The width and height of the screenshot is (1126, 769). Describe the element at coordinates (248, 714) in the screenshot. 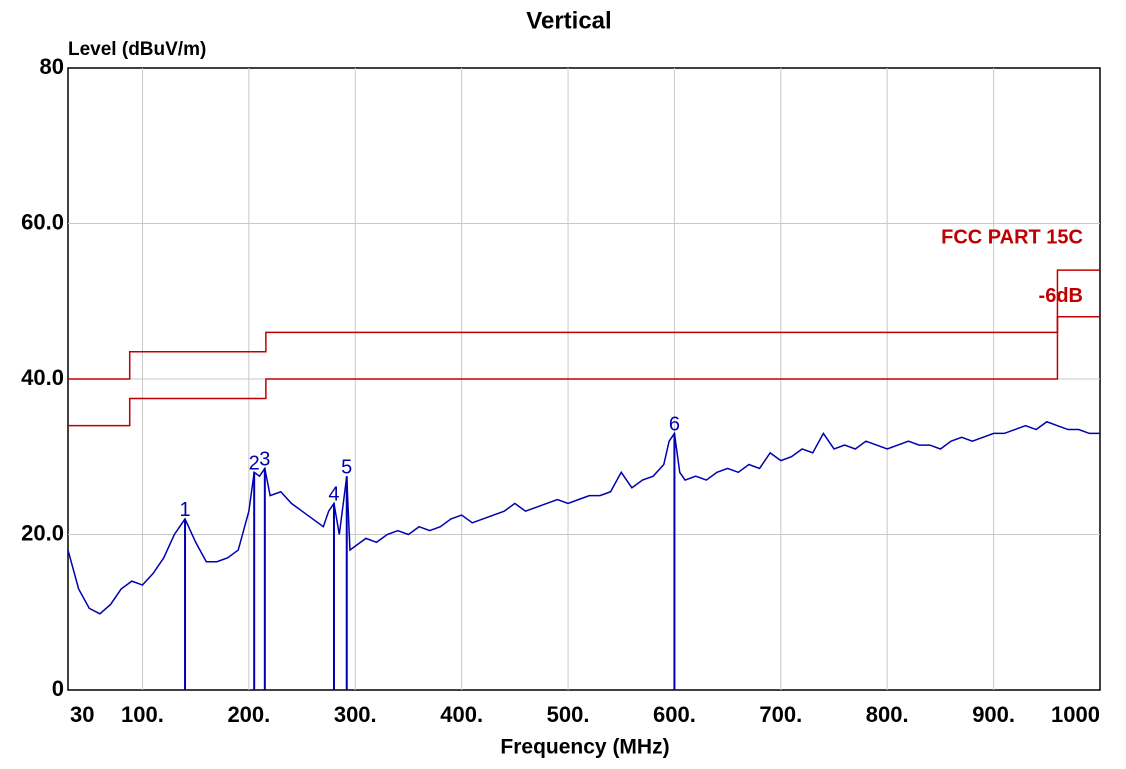

I see `x-tick-label: 200.` at that location.